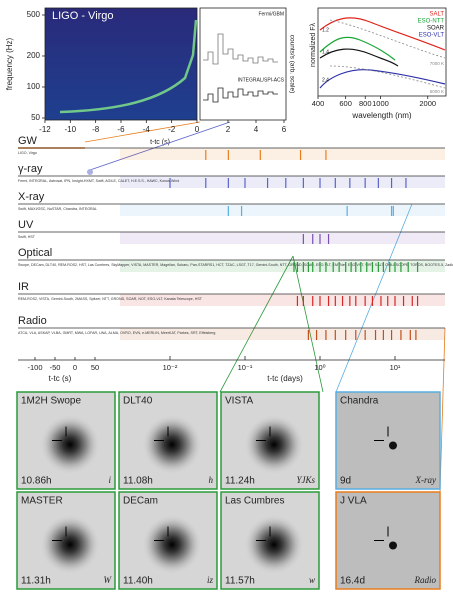 The height and width of the screenshot is (600, 453). Describe the element at coordinates (36, 581) in the screenshot. I see `cutout-time: 11.31h` at that location.